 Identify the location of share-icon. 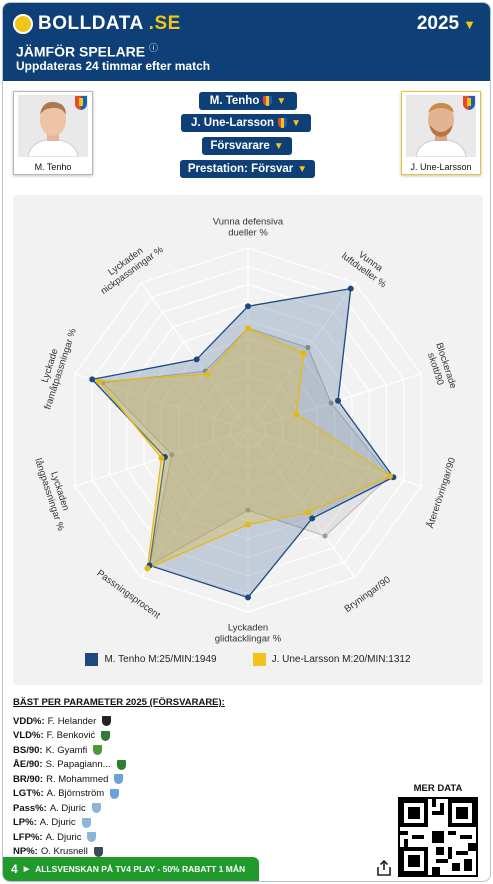
(384, 868).